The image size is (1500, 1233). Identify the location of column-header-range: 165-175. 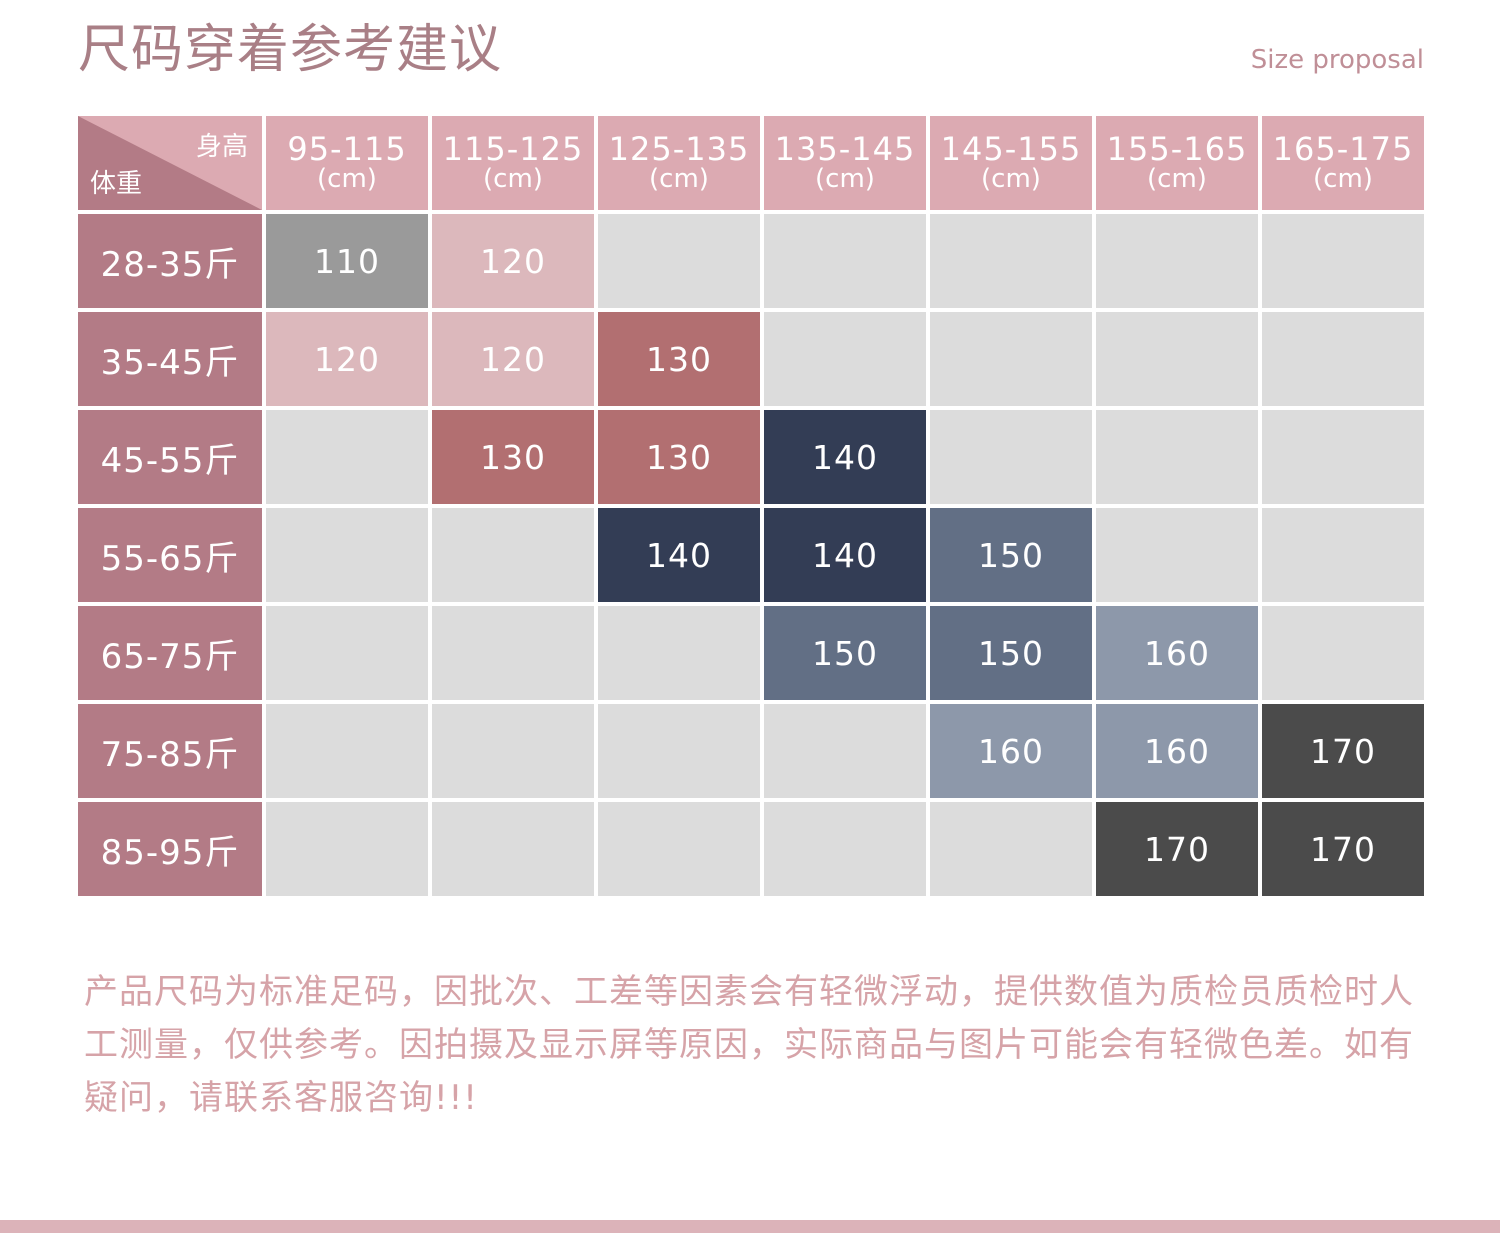
(1343, 148).